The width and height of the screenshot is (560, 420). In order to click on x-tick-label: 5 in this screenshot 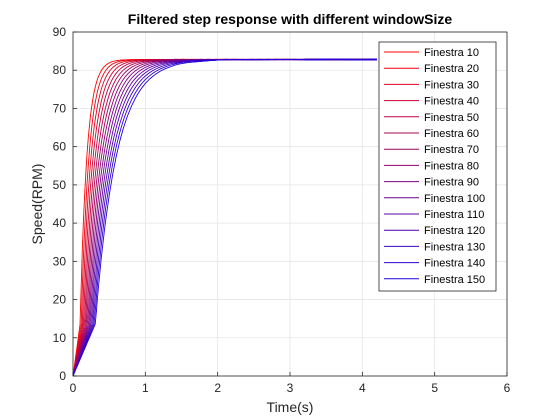, I will do `click(434, 388)`.